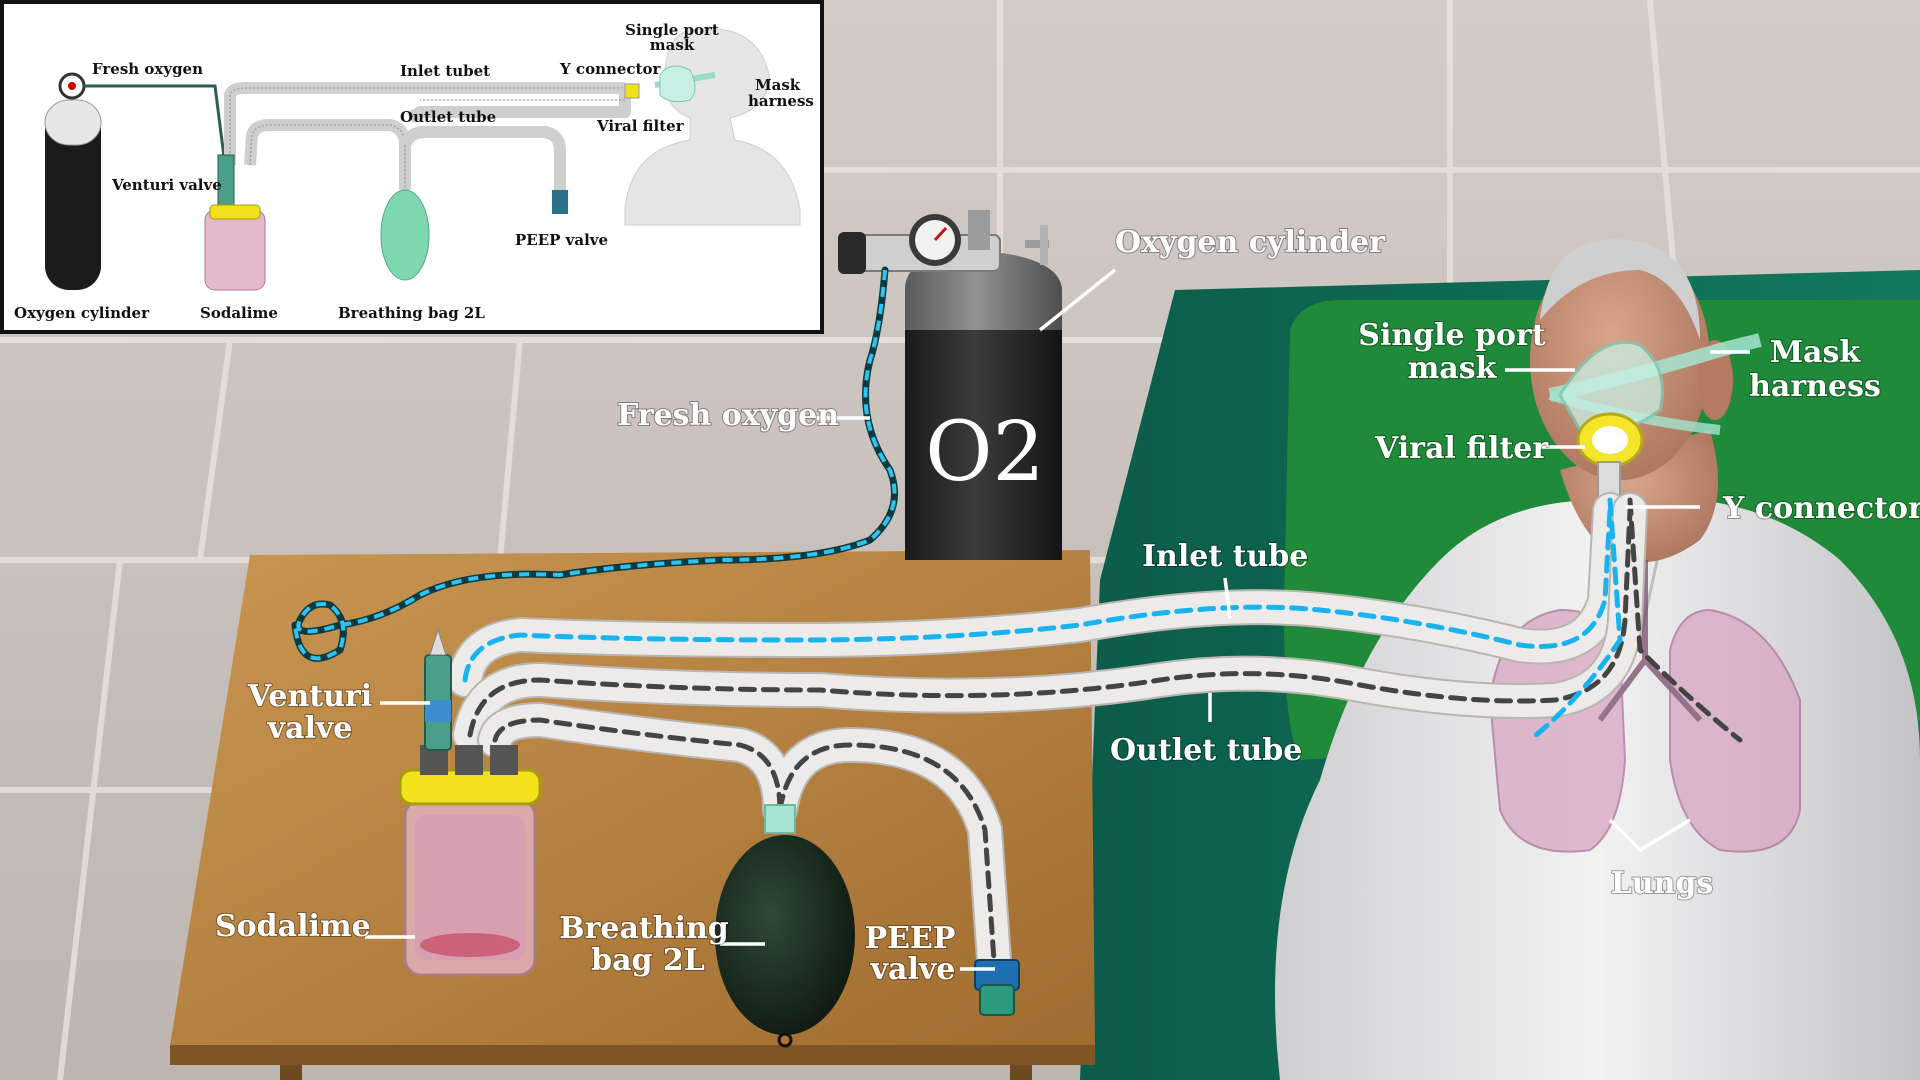  What do you see at coordinates (1461, 448) in the screenshot?
I see `label-viral-filter: Viral filter` at bounding box center [1461, 448].